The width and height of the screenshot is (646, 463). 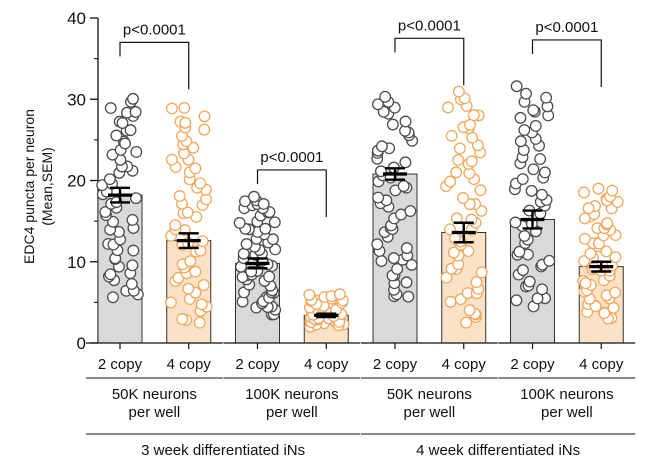 What do you see at coordinates (81, 343) in the screenshot?
I see `y-tick-label: 0` at bounding box center [81, 343].